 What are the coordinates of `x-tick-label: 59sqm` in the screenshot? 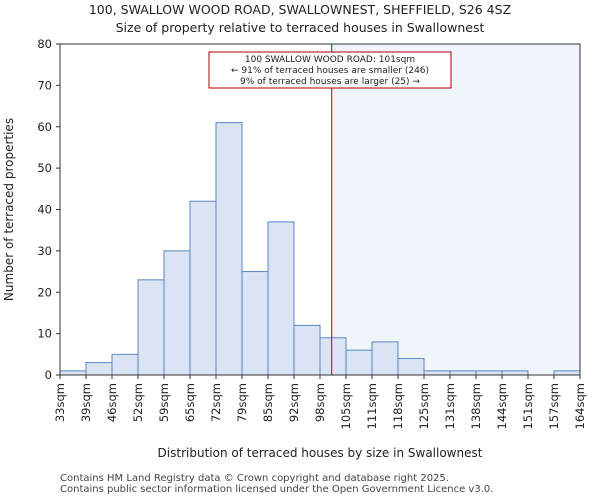 It's located at (164, 402).